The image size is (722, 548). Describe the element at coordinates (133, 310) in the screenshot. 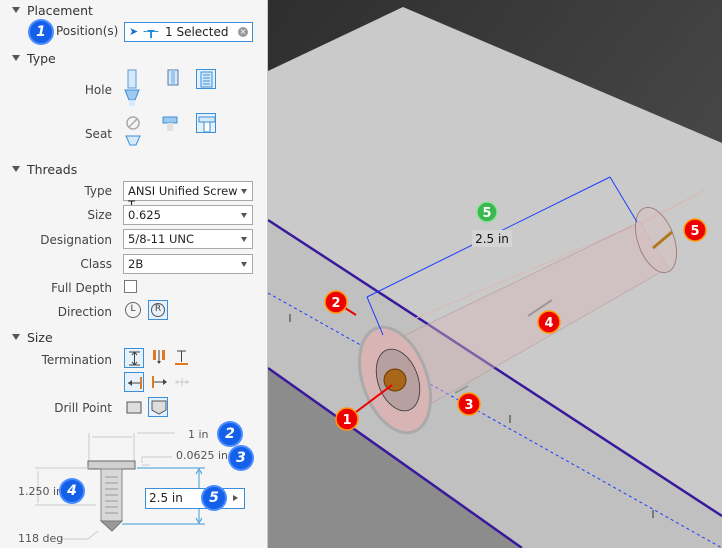

I see `left-hand-direction-icon: L` at that location.